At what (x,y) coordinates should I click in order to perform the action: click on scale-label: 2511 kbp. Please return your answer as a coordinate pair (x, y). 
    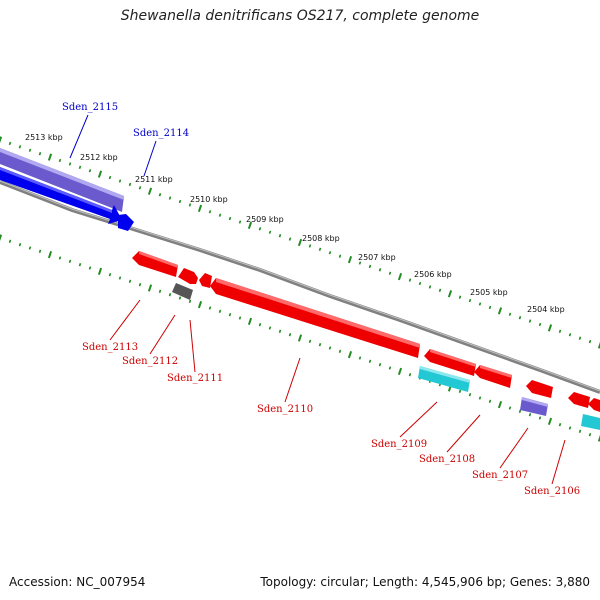
    Looking at the image, I should click on (154, 179).